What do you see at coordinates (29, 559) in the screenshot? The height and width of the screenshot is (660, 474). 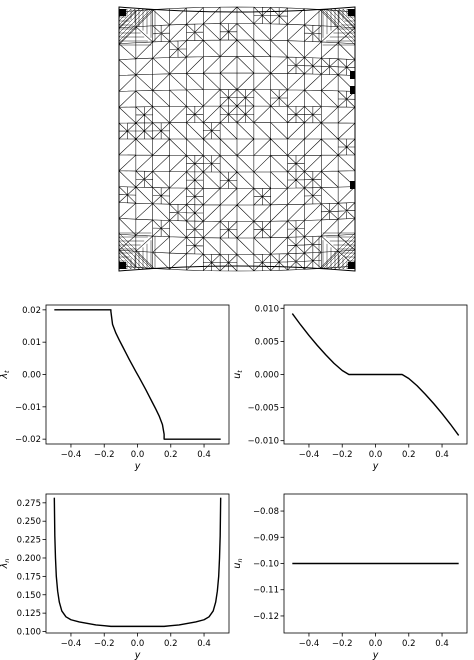 I see `y-tick-label: 0.200` at bounding box center [29, 559].